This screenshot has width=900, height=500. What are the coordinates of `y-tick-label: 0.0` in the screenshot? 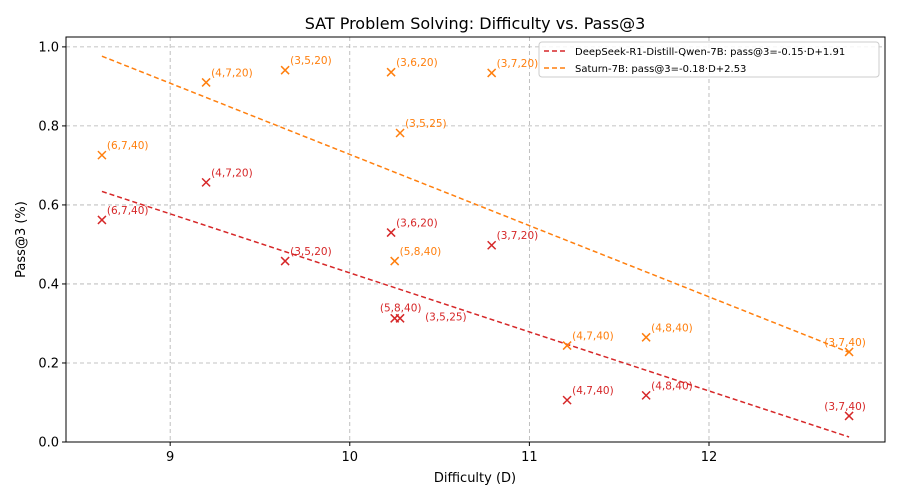 It's located at (48, 443).